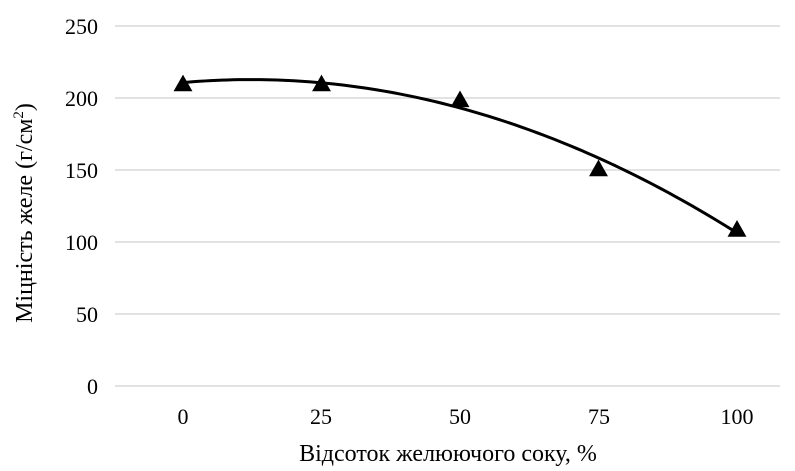 The height and width of the screenshot is (471, 795). What do you see at coordinates (448, 454) in the screenshot?
I see `x-axis-title: Відсоток желюючого соку, %` at bounding box center [448, 454].